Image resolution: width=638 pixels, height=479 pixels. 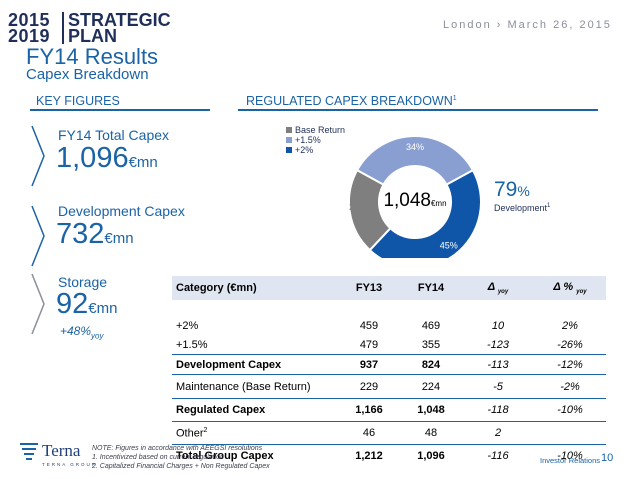 What do you see at coordinates (119, 20) in the screenshot?
I see `logo-word-1: STRATEGIC` at bounding box center [119, 20].